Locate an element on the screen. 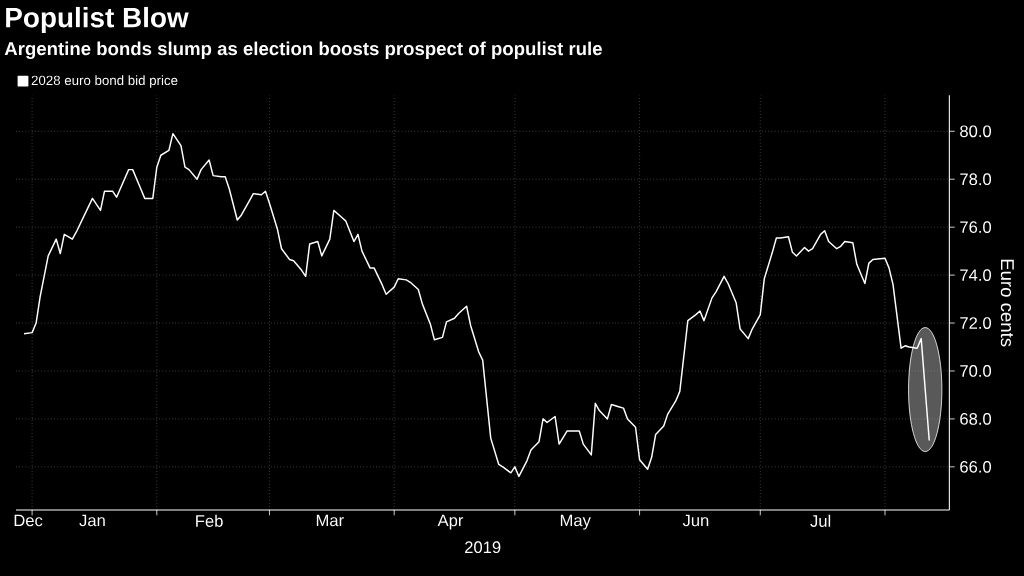 This screenshot has height=576, width=1024. chart-subtitle: Argentine bonds slump as election boosts prospect of populist rule is located at coordinates (303, 50).